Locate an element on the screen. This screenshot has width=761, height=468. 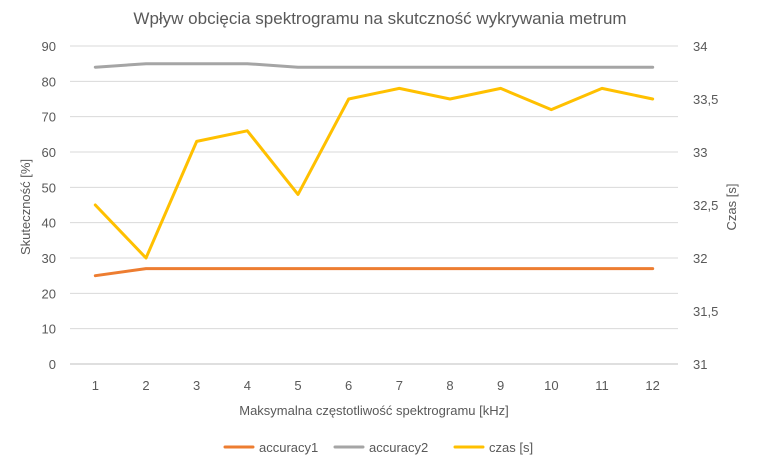
y-tick-label: 10 is located at coordinates (49, 329).